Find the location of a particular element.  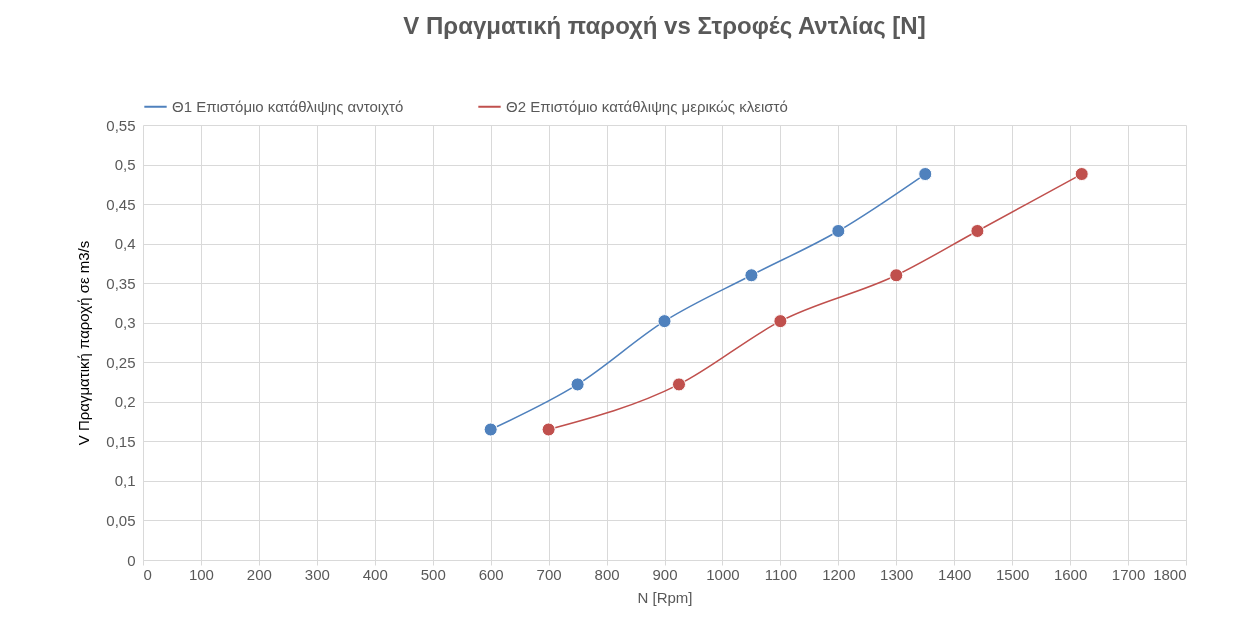

x-tick-label: 1300 is located at coordinates (897, 574).